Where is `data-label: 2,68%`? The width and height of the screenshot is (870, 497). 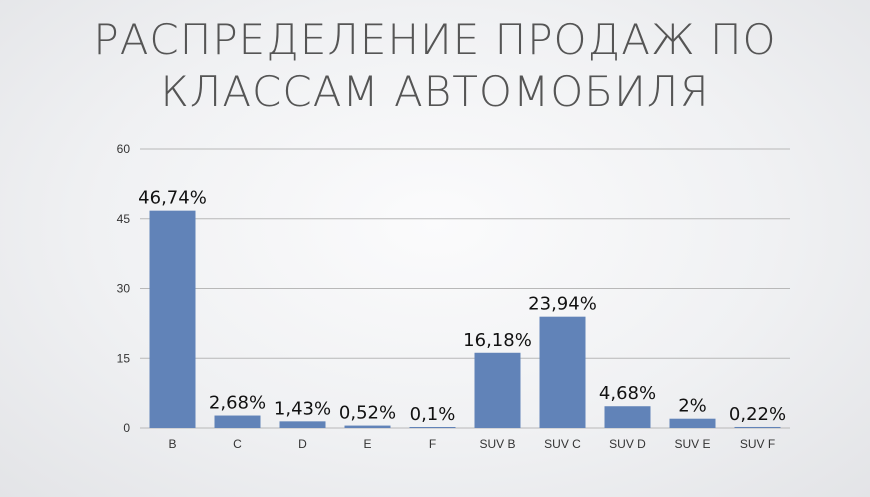
data-label: 2,68% is located at coordinates (237, 403).